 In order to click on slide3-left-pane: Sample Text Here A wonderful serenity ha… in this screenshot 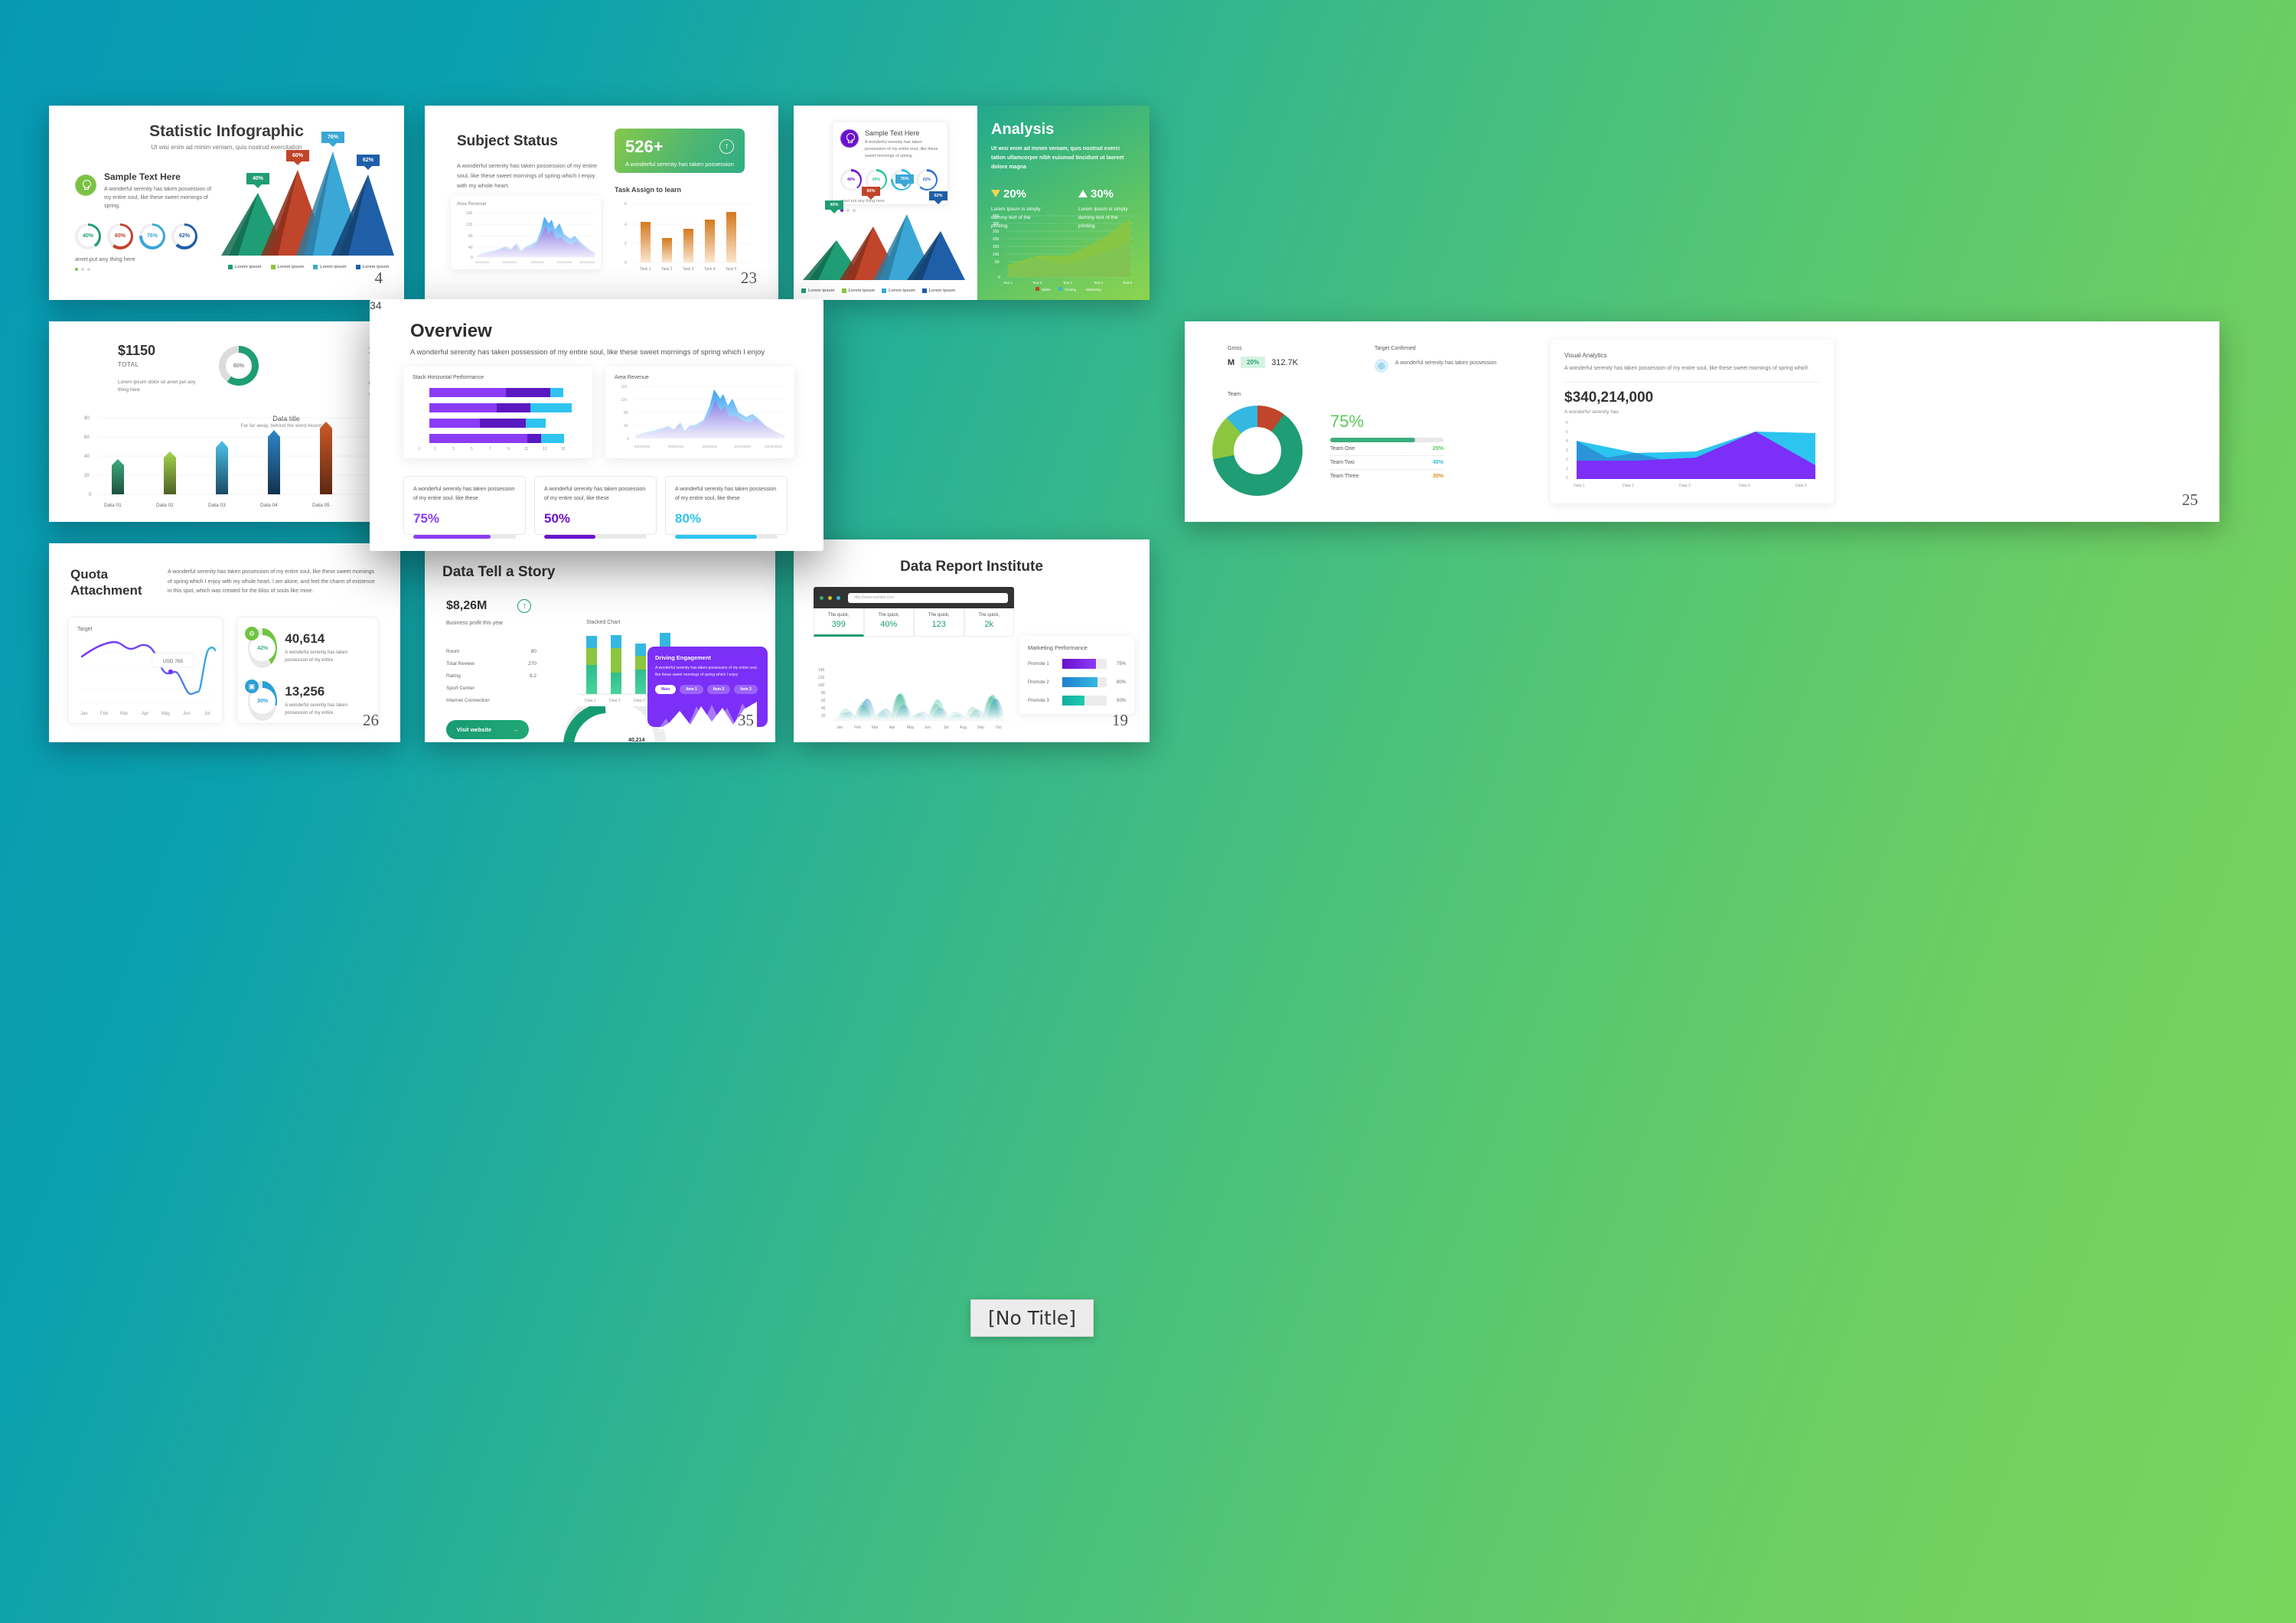, I will do `click(885, 203)`.